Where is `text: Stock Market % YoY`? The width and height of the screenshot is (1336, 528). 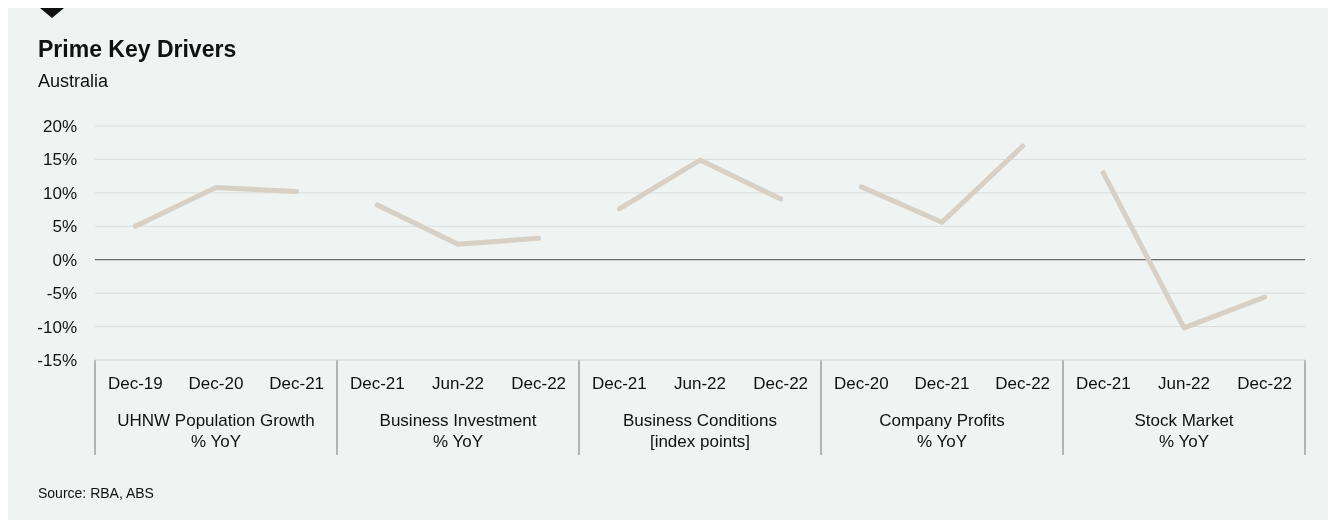 text: Stock Market % YoY is located at coordinates (1184, 431).